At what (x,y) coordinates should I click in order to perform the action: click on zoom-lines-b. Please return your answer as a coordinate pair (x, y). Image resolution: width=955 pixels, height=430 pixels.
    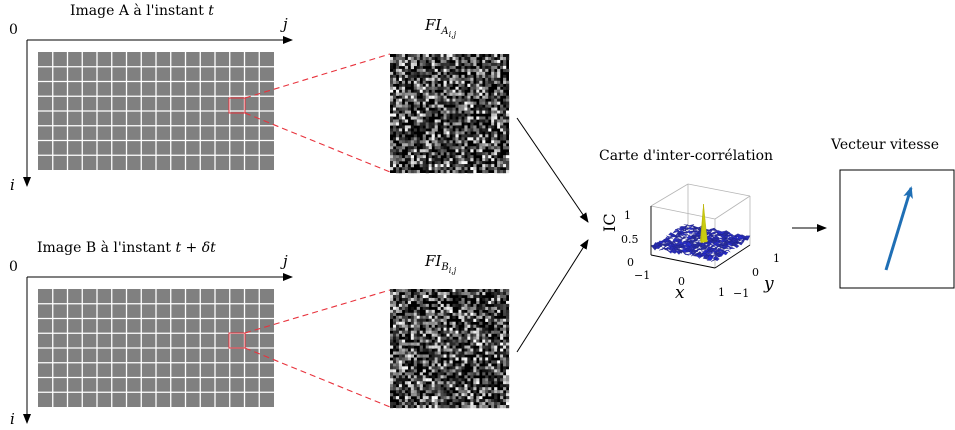
    Looking at the image, I should click on (317, 348).